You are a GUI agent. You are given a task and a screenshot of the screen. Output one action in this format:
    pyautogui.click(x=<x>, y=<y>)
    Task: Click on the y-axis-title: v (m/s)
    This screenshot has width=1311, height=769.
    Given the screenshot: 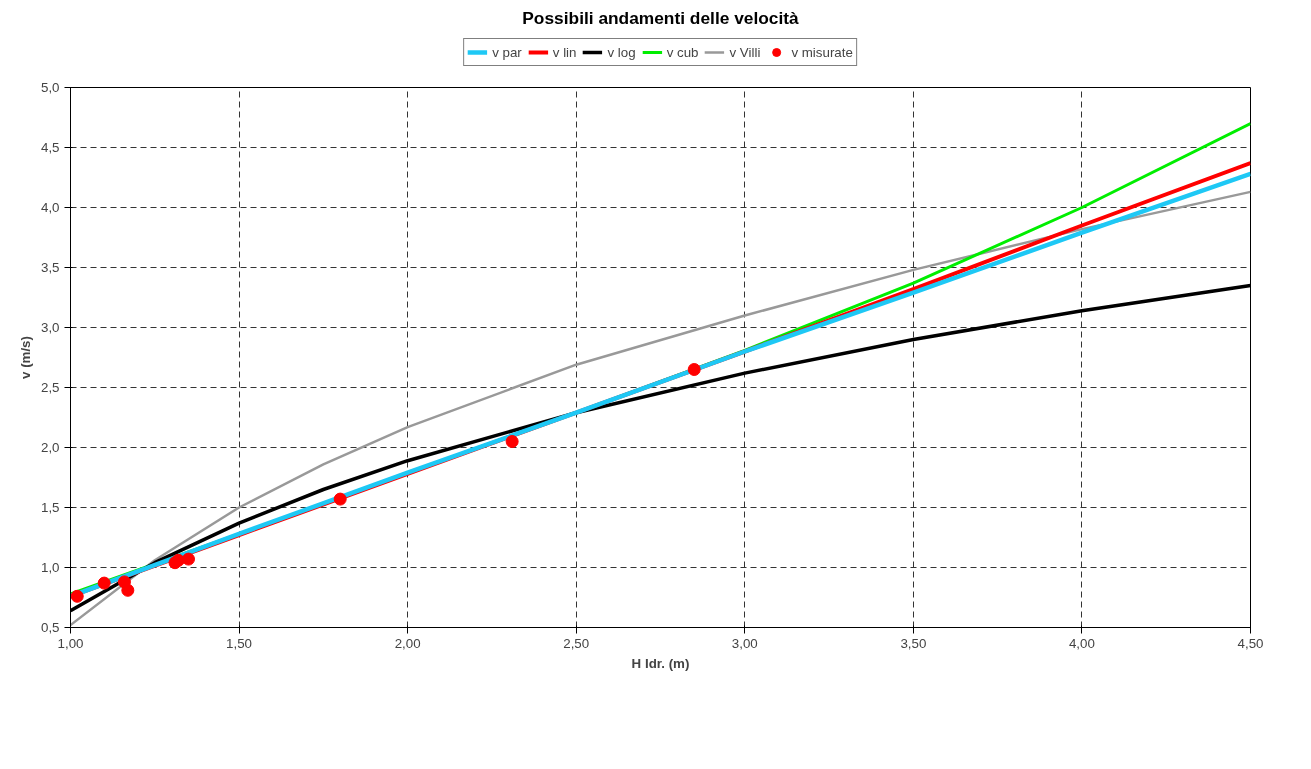 What is the action you would take?
    pyautogui.click(x=25, y=357)
    